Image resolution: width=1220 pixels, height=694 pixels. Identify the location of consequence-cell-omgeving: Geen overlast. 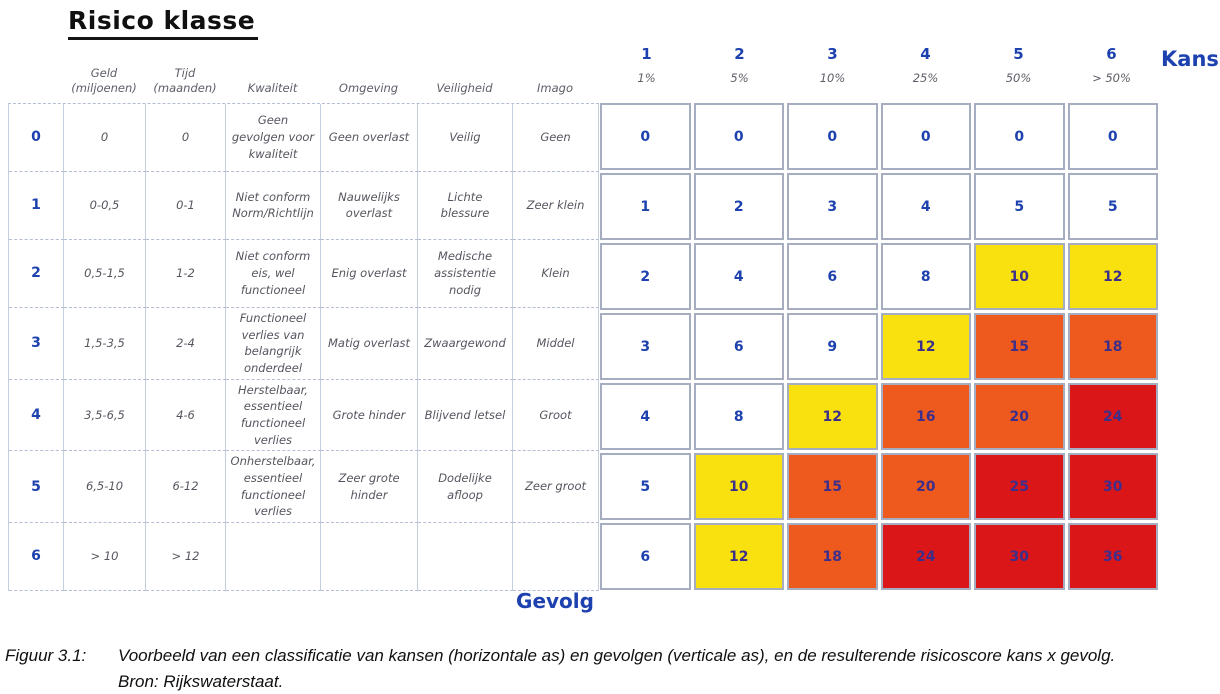
(369, 138).